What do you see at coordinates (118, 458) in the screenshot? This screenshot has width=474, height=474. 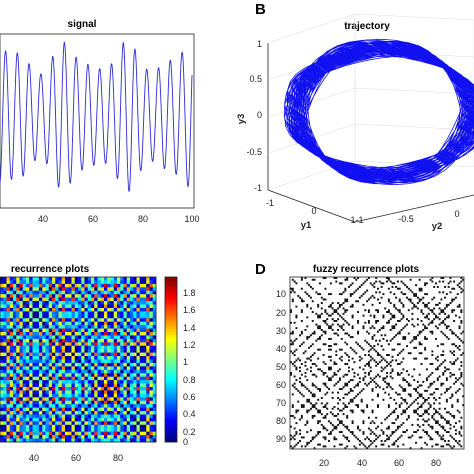 I see `recurrence-xtick: 80` at bounding box center [118, 458].